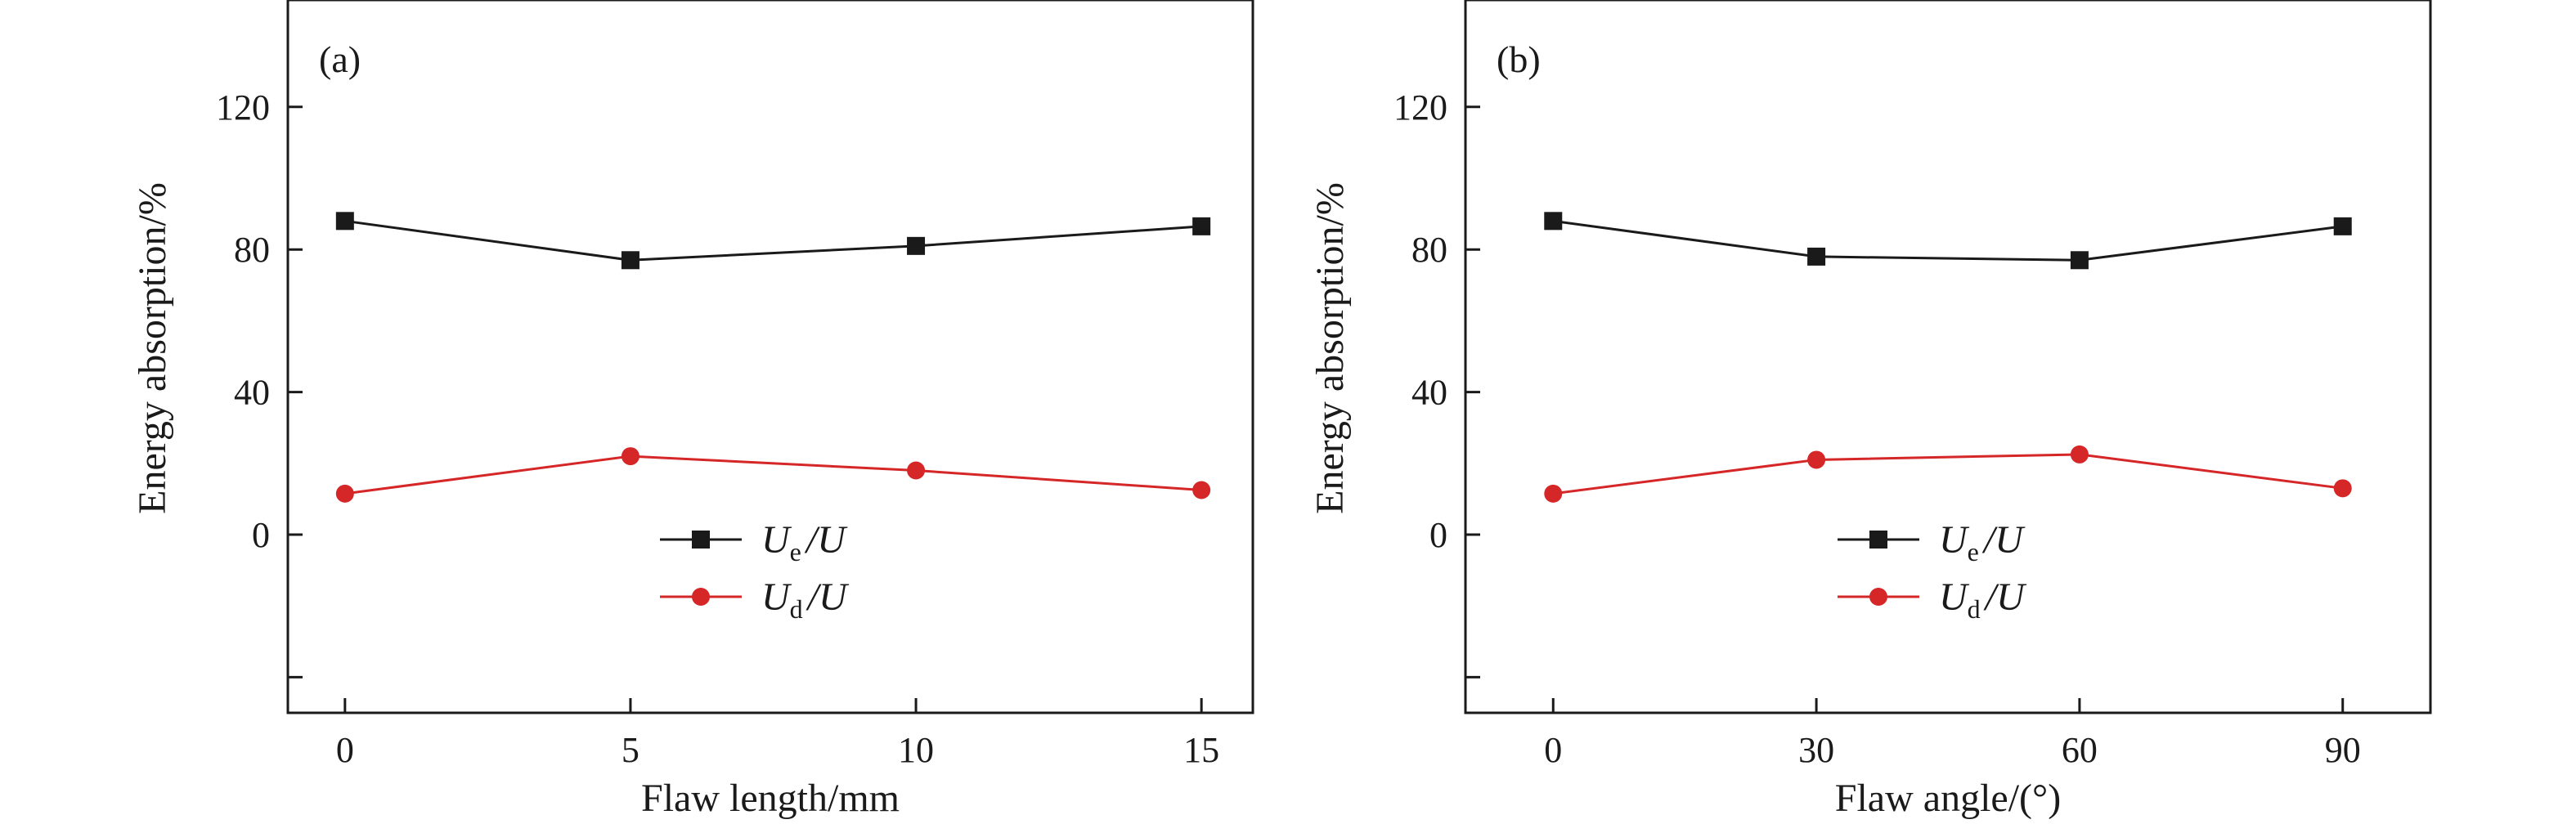  Describe the element at coordinates (2343, 750) in the screenshot. I see `x-tick-label: 90` at that location.